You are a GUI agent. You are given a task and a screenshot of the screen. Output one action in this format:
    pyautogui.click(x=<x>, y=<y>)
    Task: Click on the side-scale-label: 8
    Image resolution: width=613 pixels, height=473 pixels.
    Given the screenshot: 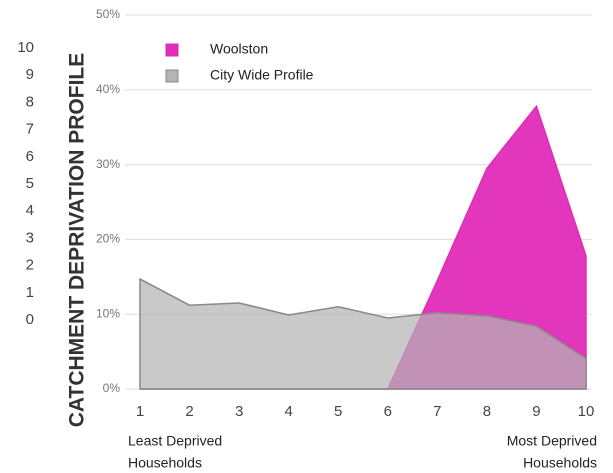 What is the action you would take?
    pyautogui.click(x=30, y=101)
    